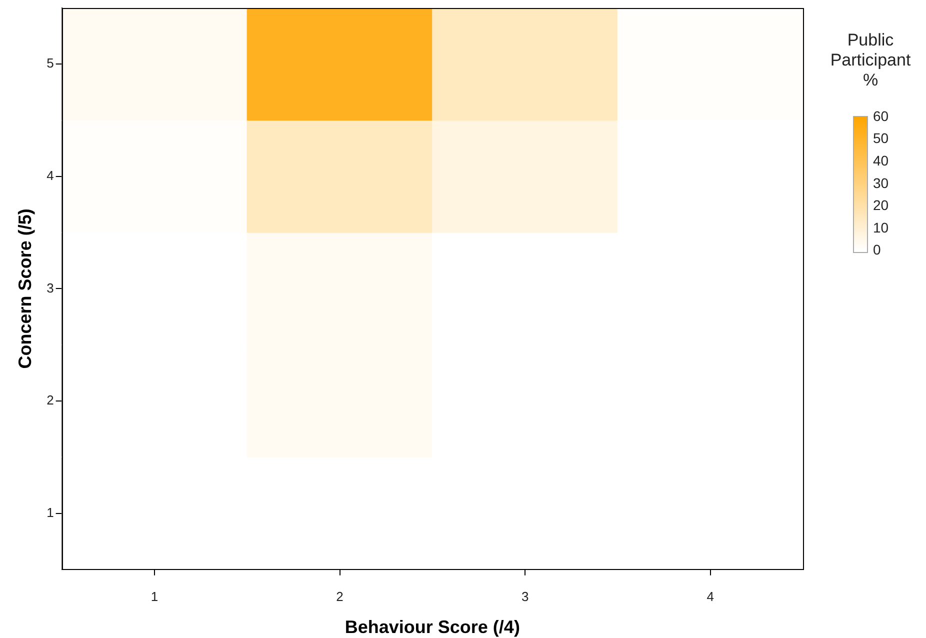 The height and width of the screenshot is (638, 926). I want to click on x-tick-label: 3, so click(525, 596).